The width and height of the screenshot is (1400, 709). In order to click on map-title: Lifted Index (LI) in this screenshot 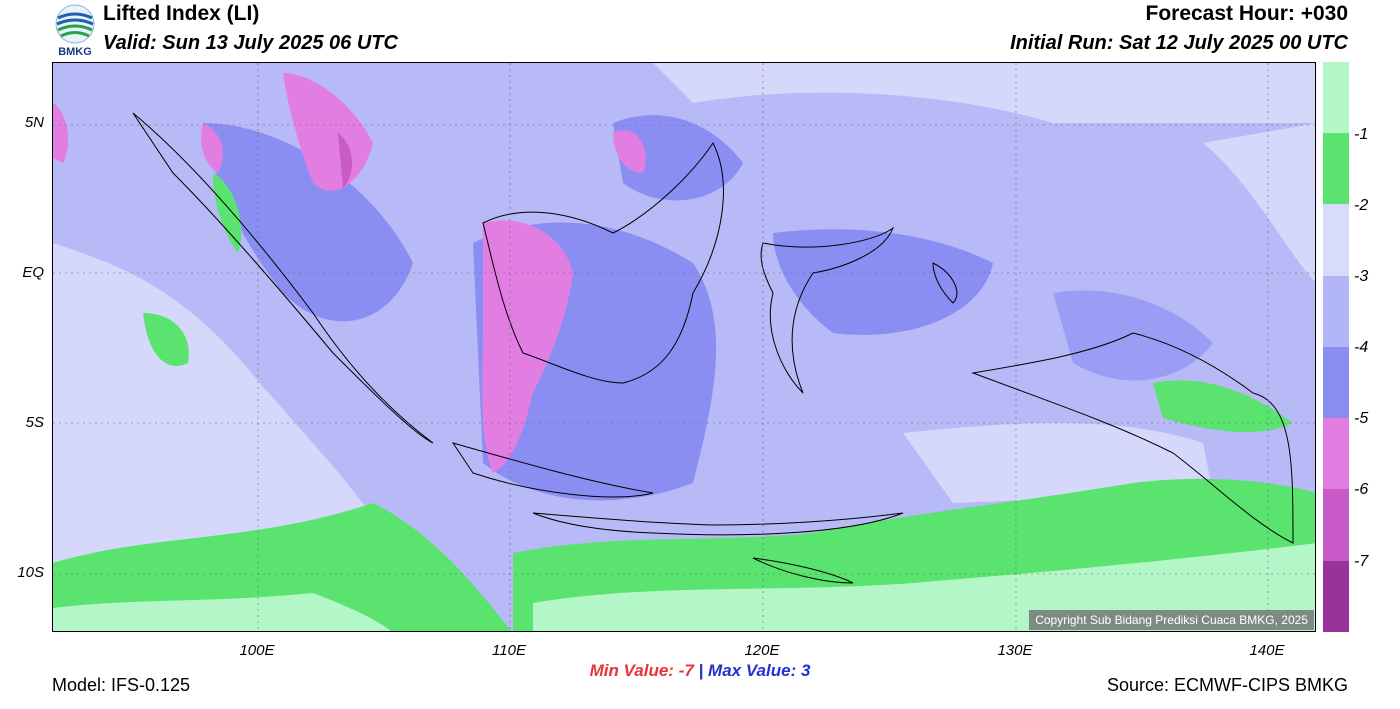, I will do `click(181, 13)`.